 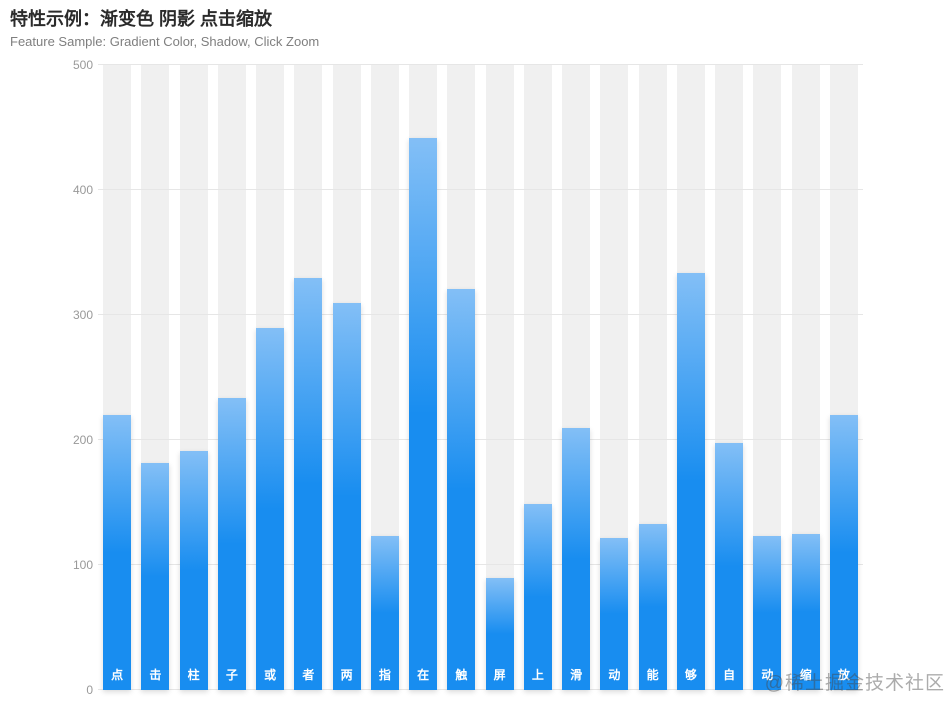 What do you see at coordinates (538, 377) in the screenshot?
I see `bar-column: 上` at bounding box center [538, 377].